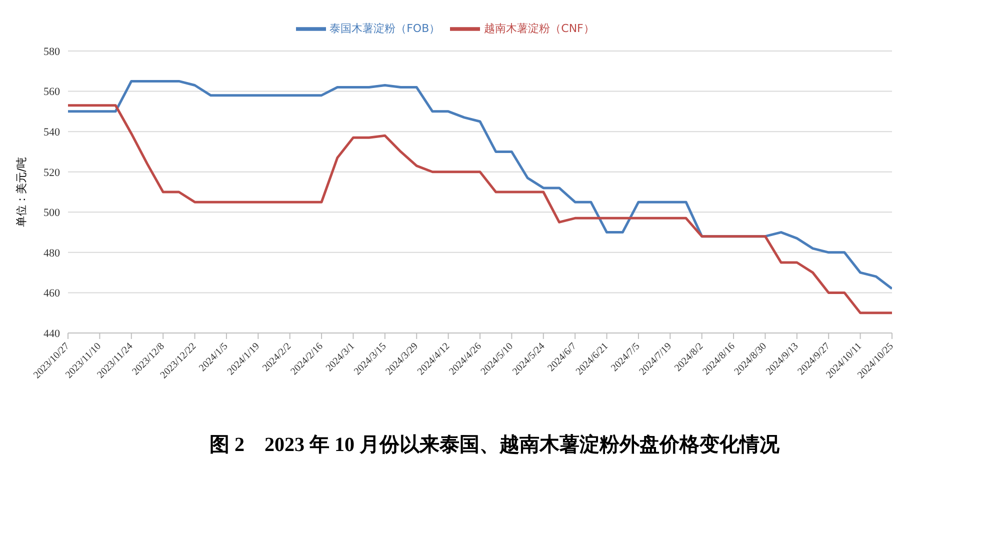 The height and width of the screenshot is (533, 989). Describe the element at coordinates (539, 29) in the screenshot. I see `legend-label: 越南木薯淀粉（CNF）` at that location.